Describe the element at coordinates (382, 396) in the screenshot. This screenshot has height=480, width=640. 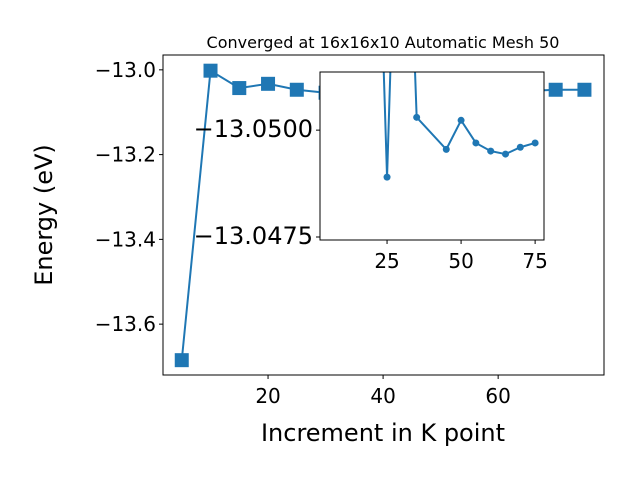
I see `x-tick-label: 40` at that location.